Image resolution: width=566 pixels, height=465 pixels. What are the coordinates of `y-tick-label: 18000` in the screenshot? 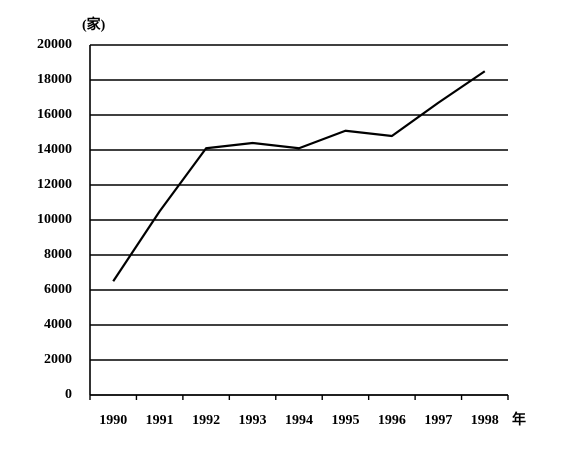 It's located at (54, 79).